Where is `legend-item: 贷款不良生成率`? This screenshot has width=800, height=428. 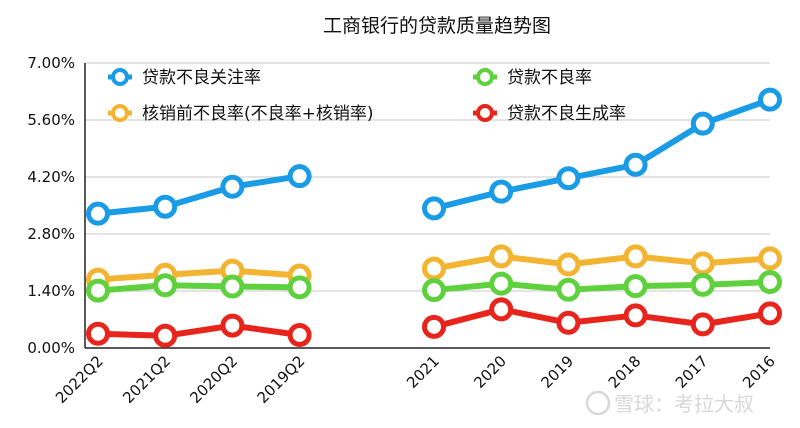
legend-item: 贷款不良生成率 is located at coordinates (549, 114).